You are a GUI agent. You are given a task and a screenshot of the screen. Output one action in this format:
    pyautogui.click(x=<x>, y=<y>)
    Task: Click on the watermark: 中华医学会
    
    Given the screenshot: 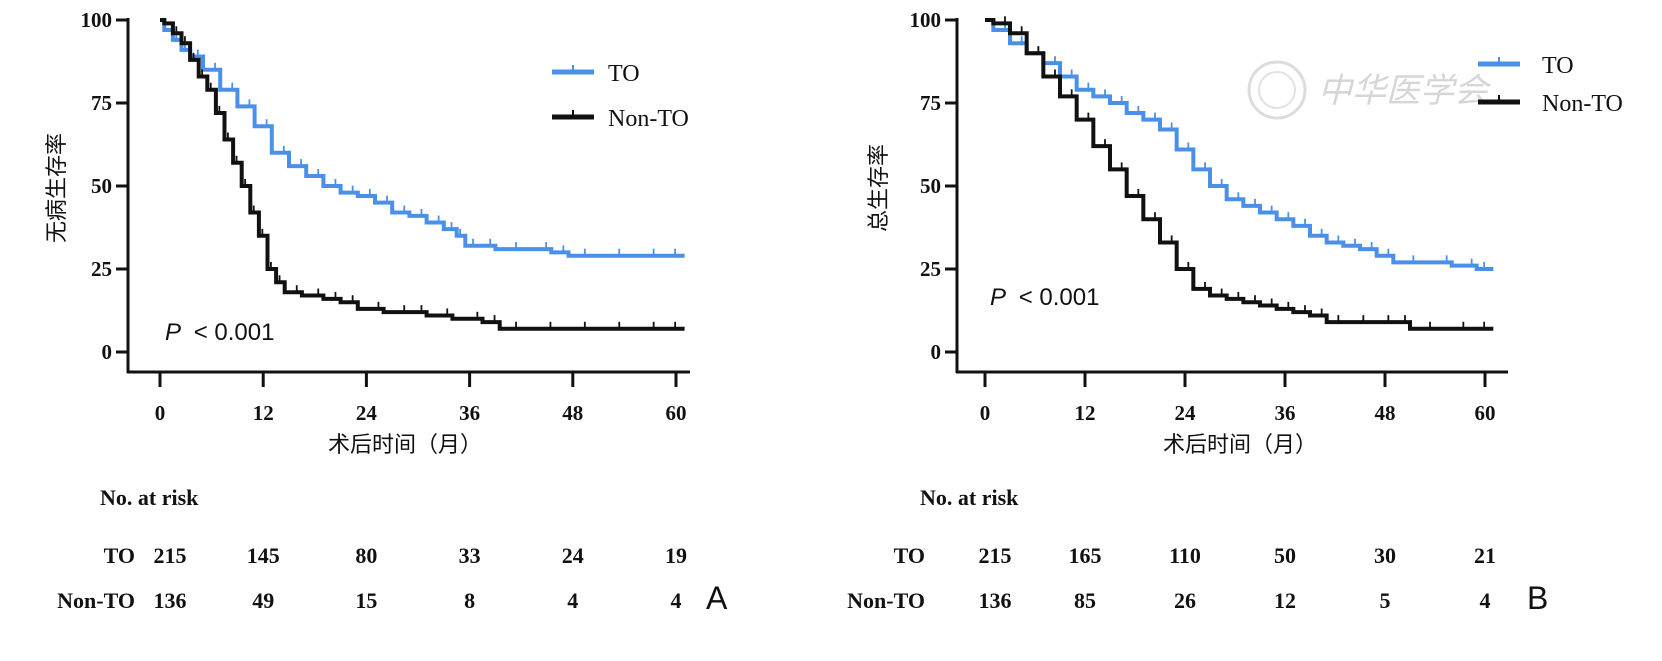 What is the action you would take?
    pyautogui.click(x=1369, y=90)
    